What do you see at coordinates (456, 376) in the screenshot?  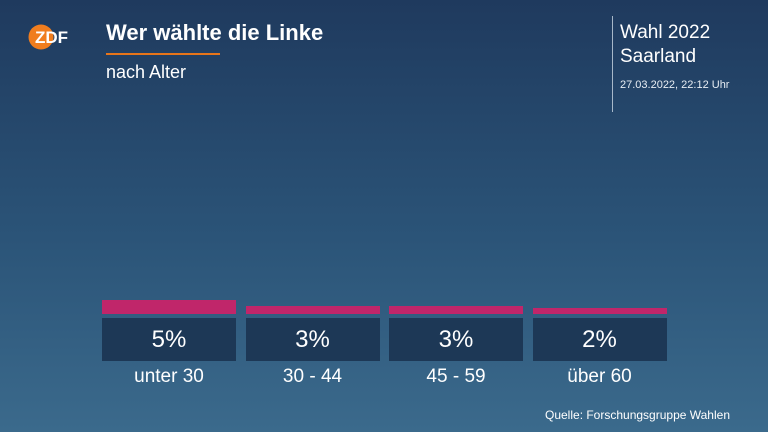 I see `category-label-3: 45 - 59` at bounding box center [456, 376].